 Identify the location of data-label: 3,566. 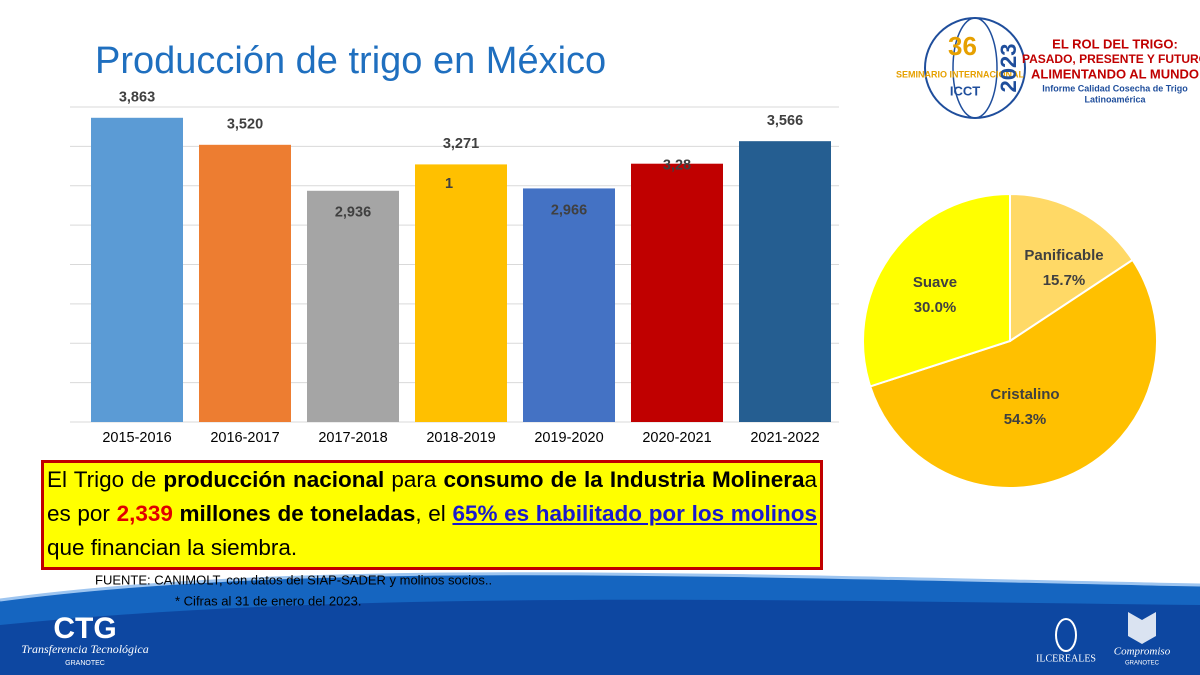
(785, 121).